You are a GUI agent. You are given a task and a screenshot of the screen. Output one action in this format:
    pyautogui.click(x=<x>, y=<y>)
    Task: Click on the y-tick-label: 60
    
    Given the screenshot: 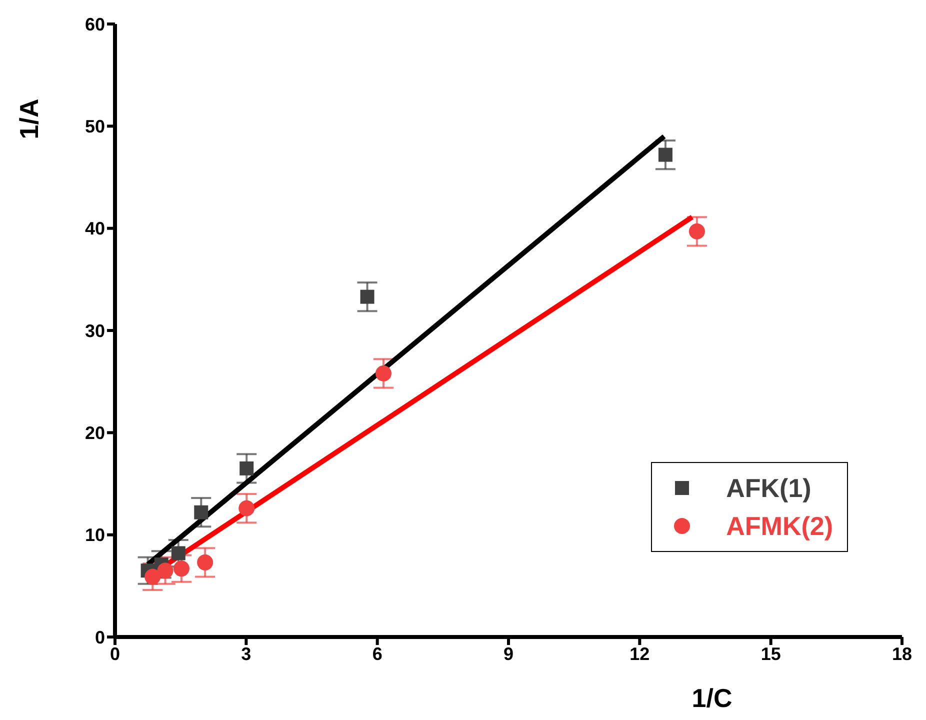 What is the action you would take?
    pyautogui.click(x=94, y=24)
    